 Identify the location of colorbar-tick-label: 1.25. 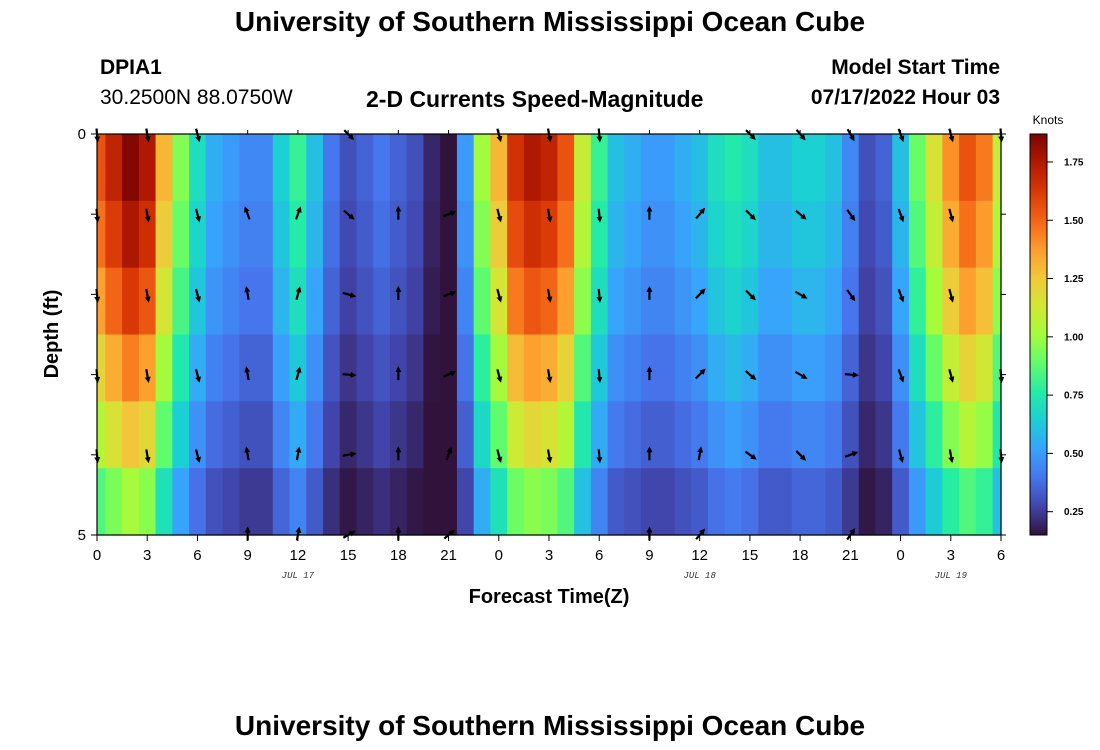
(1074, 279).